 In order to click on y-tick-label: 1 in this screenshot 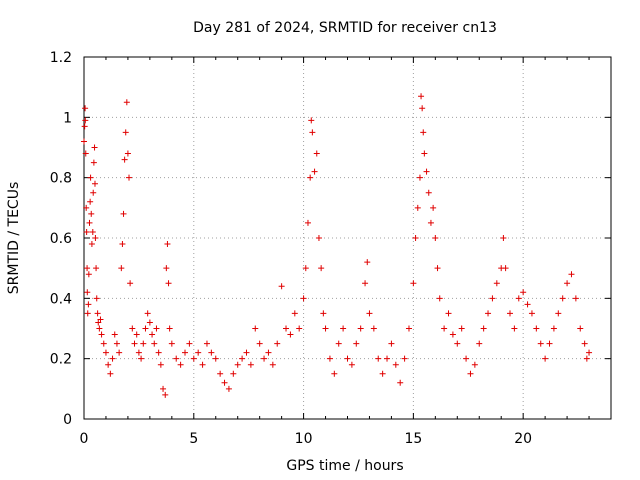, I will do `click(67, 118)`.